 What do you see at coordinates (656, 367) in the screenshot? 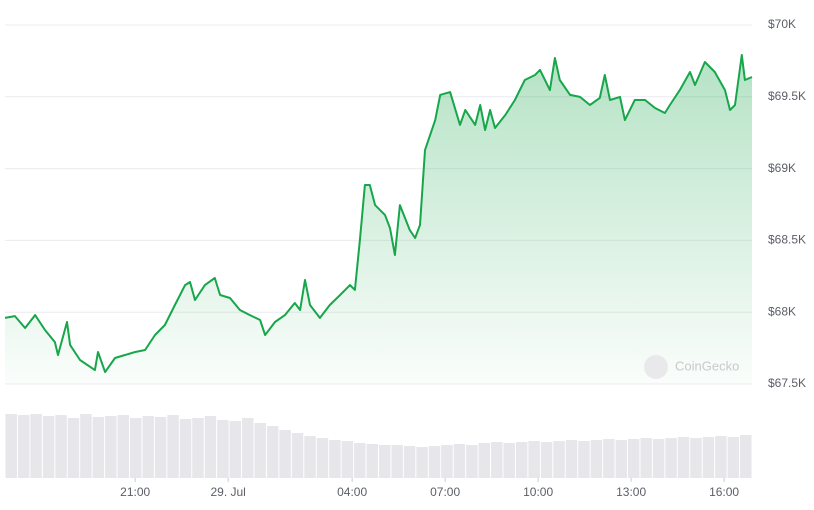
I see `watermark-logo` at bounding box center [656, 367].